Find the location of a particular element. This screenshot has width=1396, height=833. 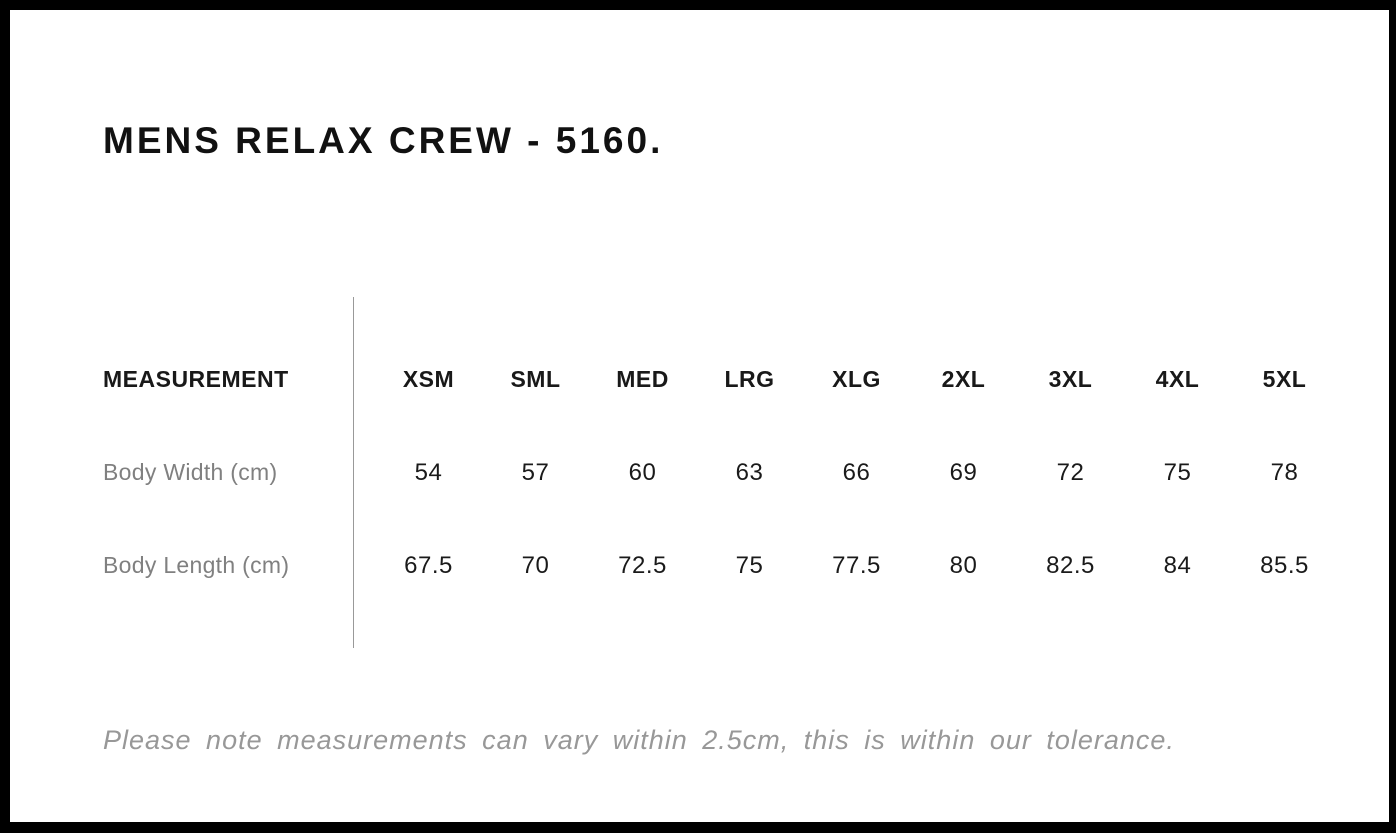

body-width-3xl: 72 is located at coordinates (1070, 472).